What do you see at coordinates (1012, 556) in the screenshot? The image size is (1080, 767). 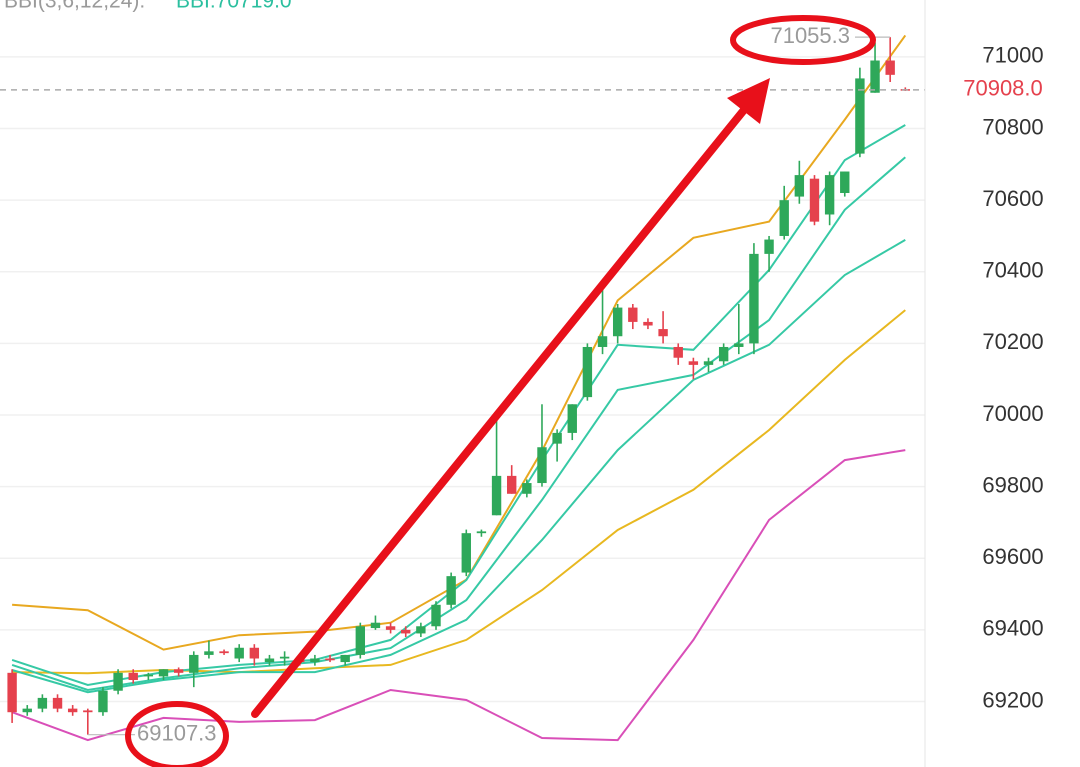 I see `y-tick-label: 69600` at bounding box center [1012, 556].